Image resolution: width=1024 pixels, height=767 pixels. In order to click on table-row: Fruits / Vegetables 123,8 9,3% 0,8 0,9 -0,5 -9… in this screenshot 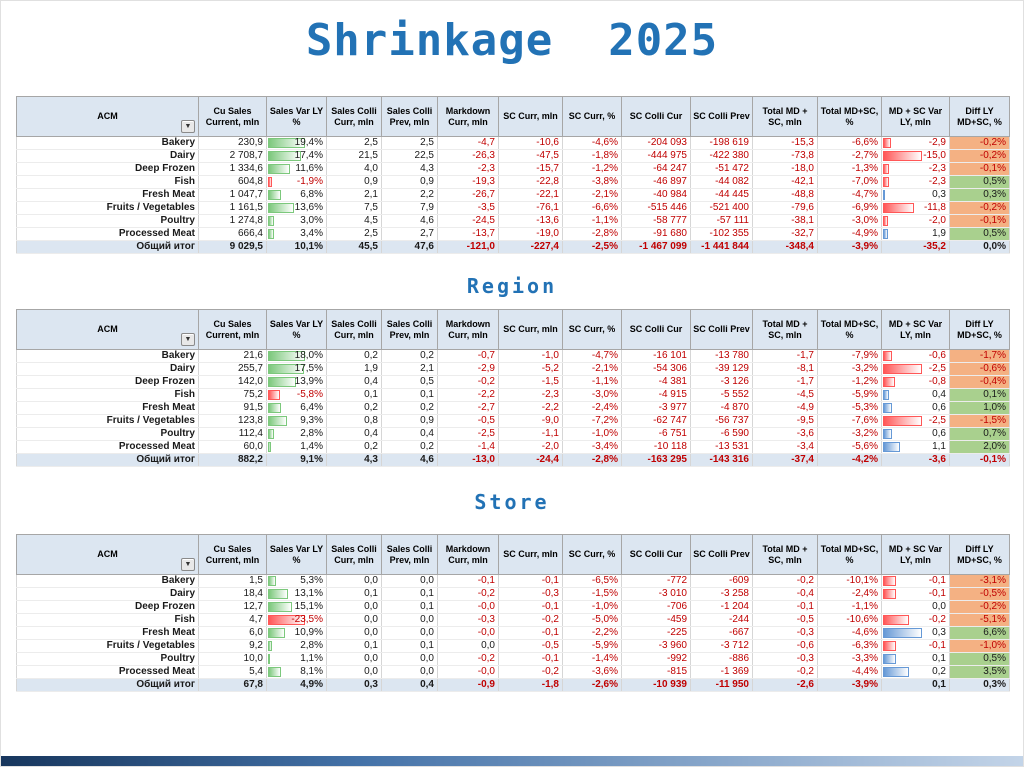, I will do `click(513, 421)`.